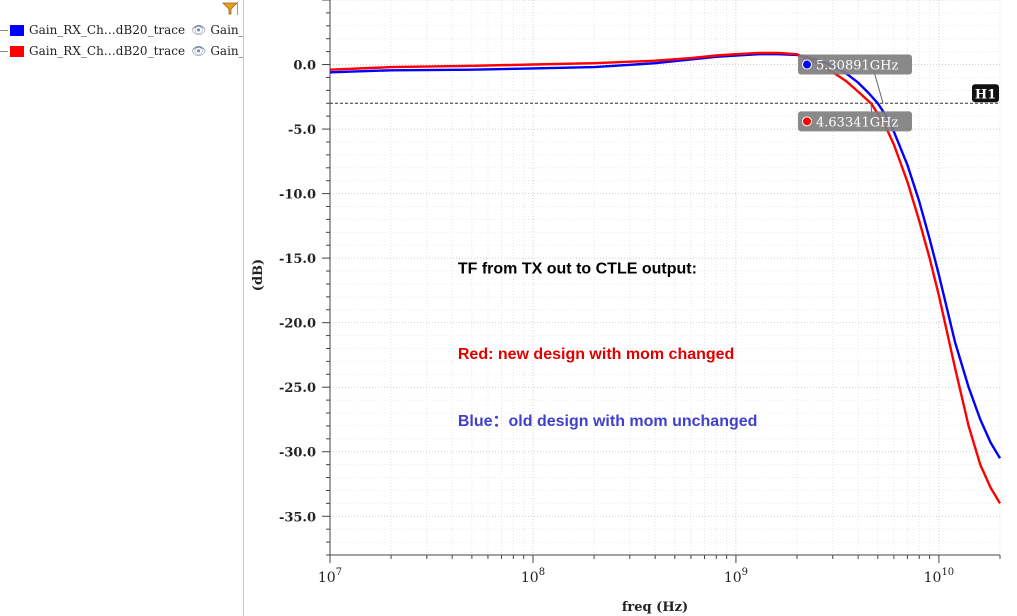 This screenshot has height=616, width=1017. What do you see at coordinates (258, 275) in the screenshot?
I see `y-axis-label: (dB)` at bounding box center [258, 275].